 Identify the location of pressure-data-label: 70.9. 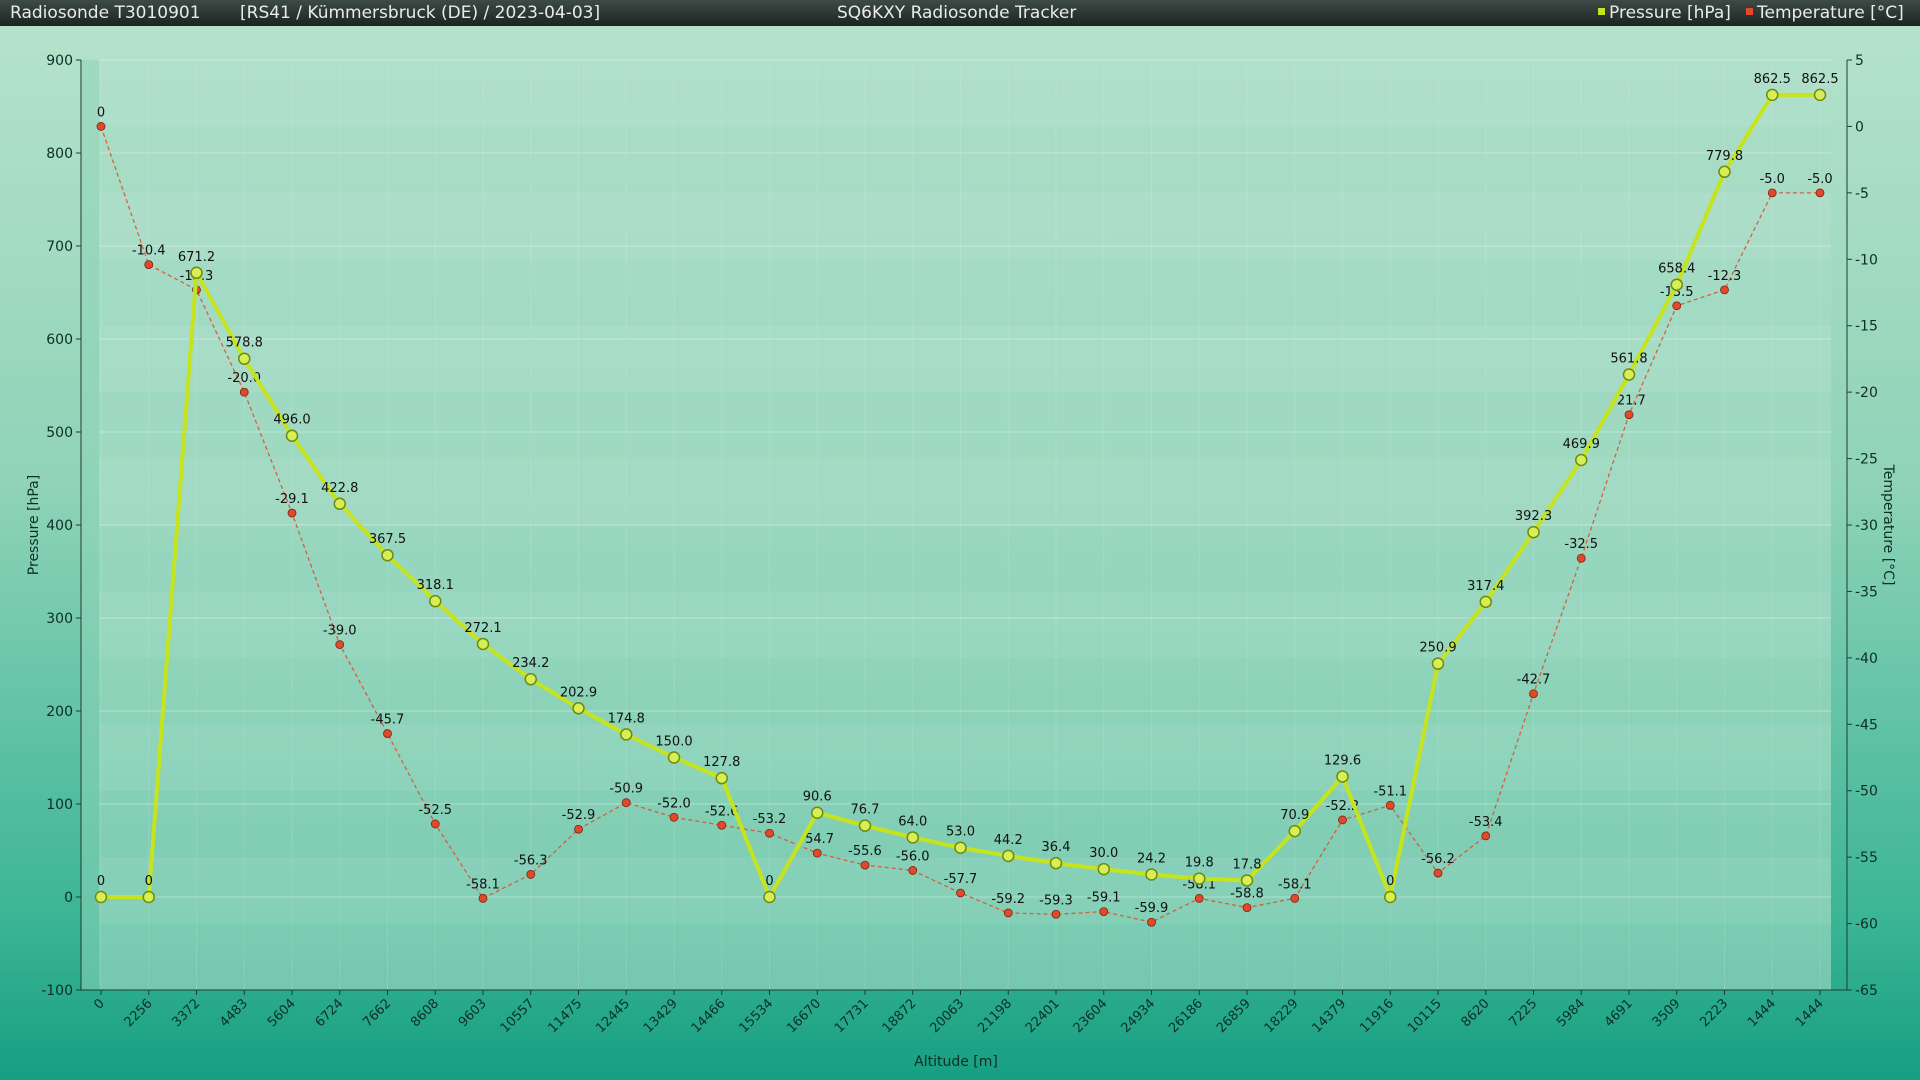
(1294, 815).